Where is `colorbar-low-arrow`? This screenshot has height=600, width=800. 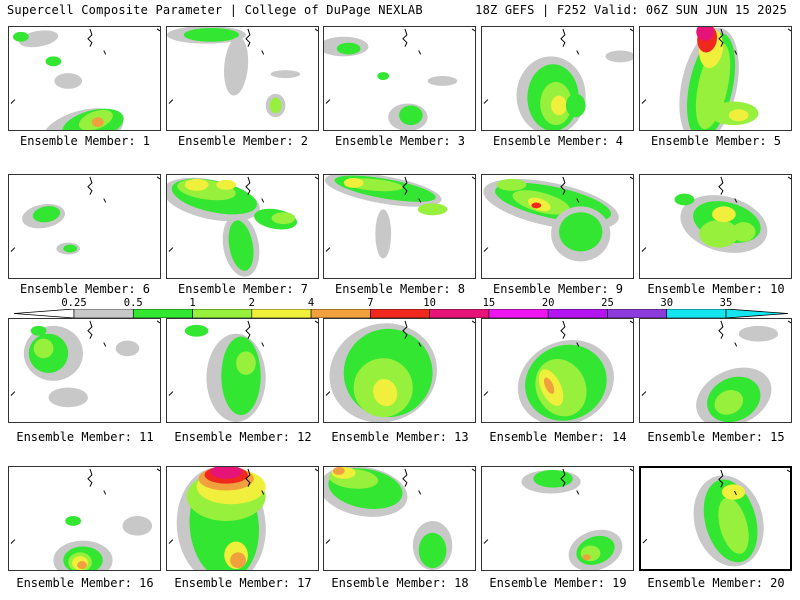 colorbar-low-arrow is located at coordinates (44, 313).